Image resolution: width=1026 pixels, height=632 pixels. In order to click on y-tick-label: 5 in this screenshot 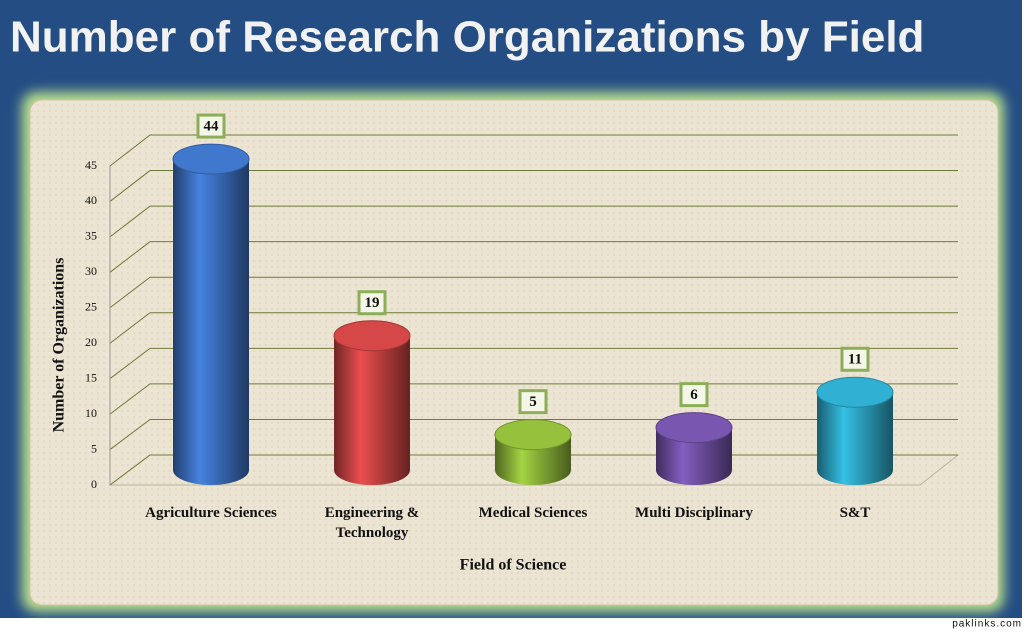, I will do `click(94, 448)`.